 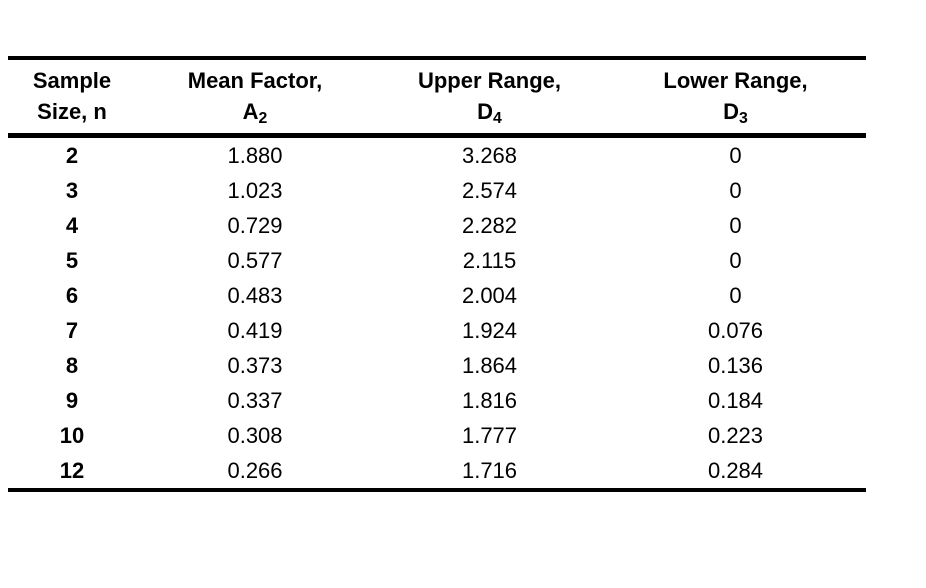 What do you see at coordinates (489, 80) in the screenshot?
I see `header-upper-range-line1: Upper Range,` at bounding box center [489, 80].